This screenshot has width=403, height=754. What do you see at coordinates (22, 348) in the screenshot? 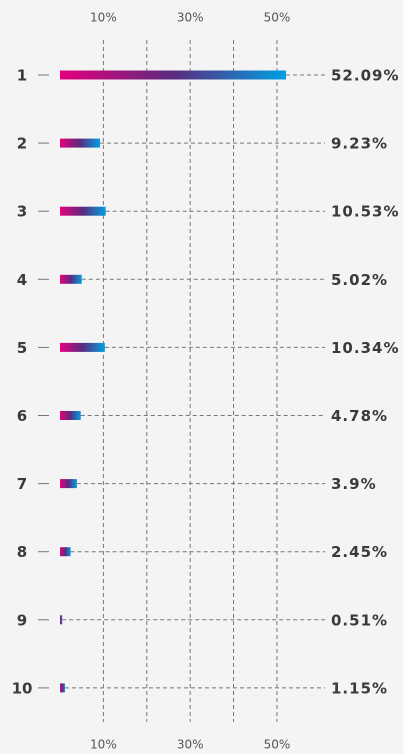
I see `category-label: 5` at bounding box center [22, 348].